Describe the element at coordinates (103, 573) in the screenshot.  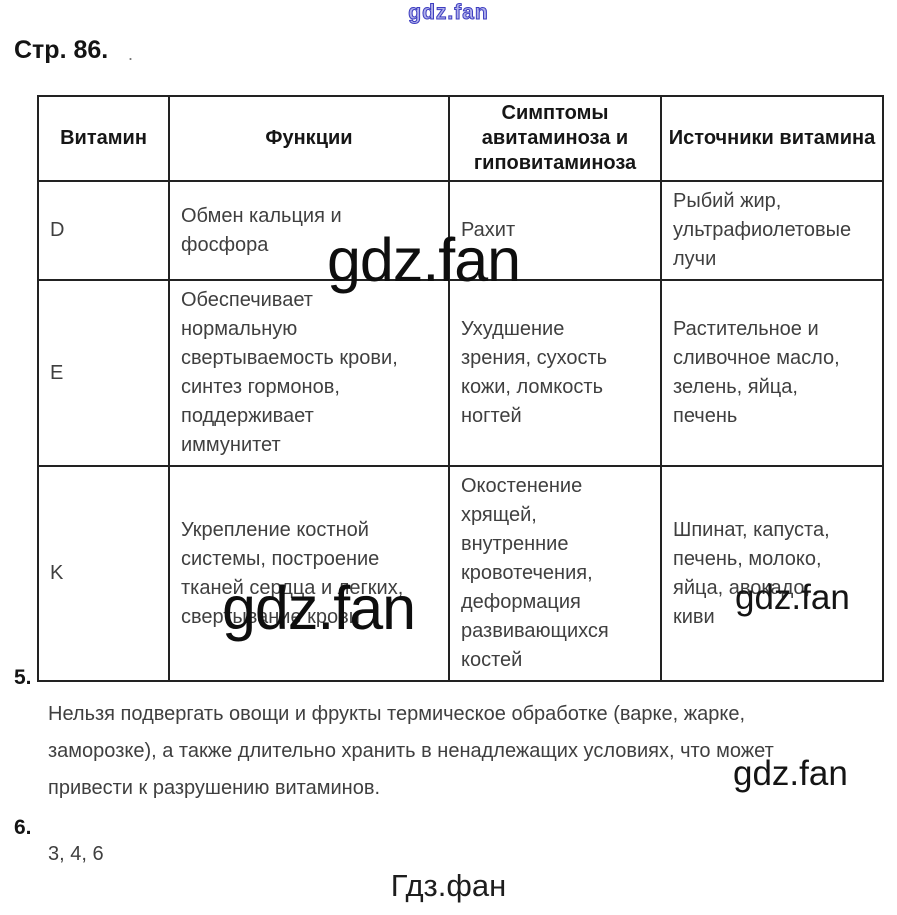
I see `cell-vitamin-k: K` at that location.